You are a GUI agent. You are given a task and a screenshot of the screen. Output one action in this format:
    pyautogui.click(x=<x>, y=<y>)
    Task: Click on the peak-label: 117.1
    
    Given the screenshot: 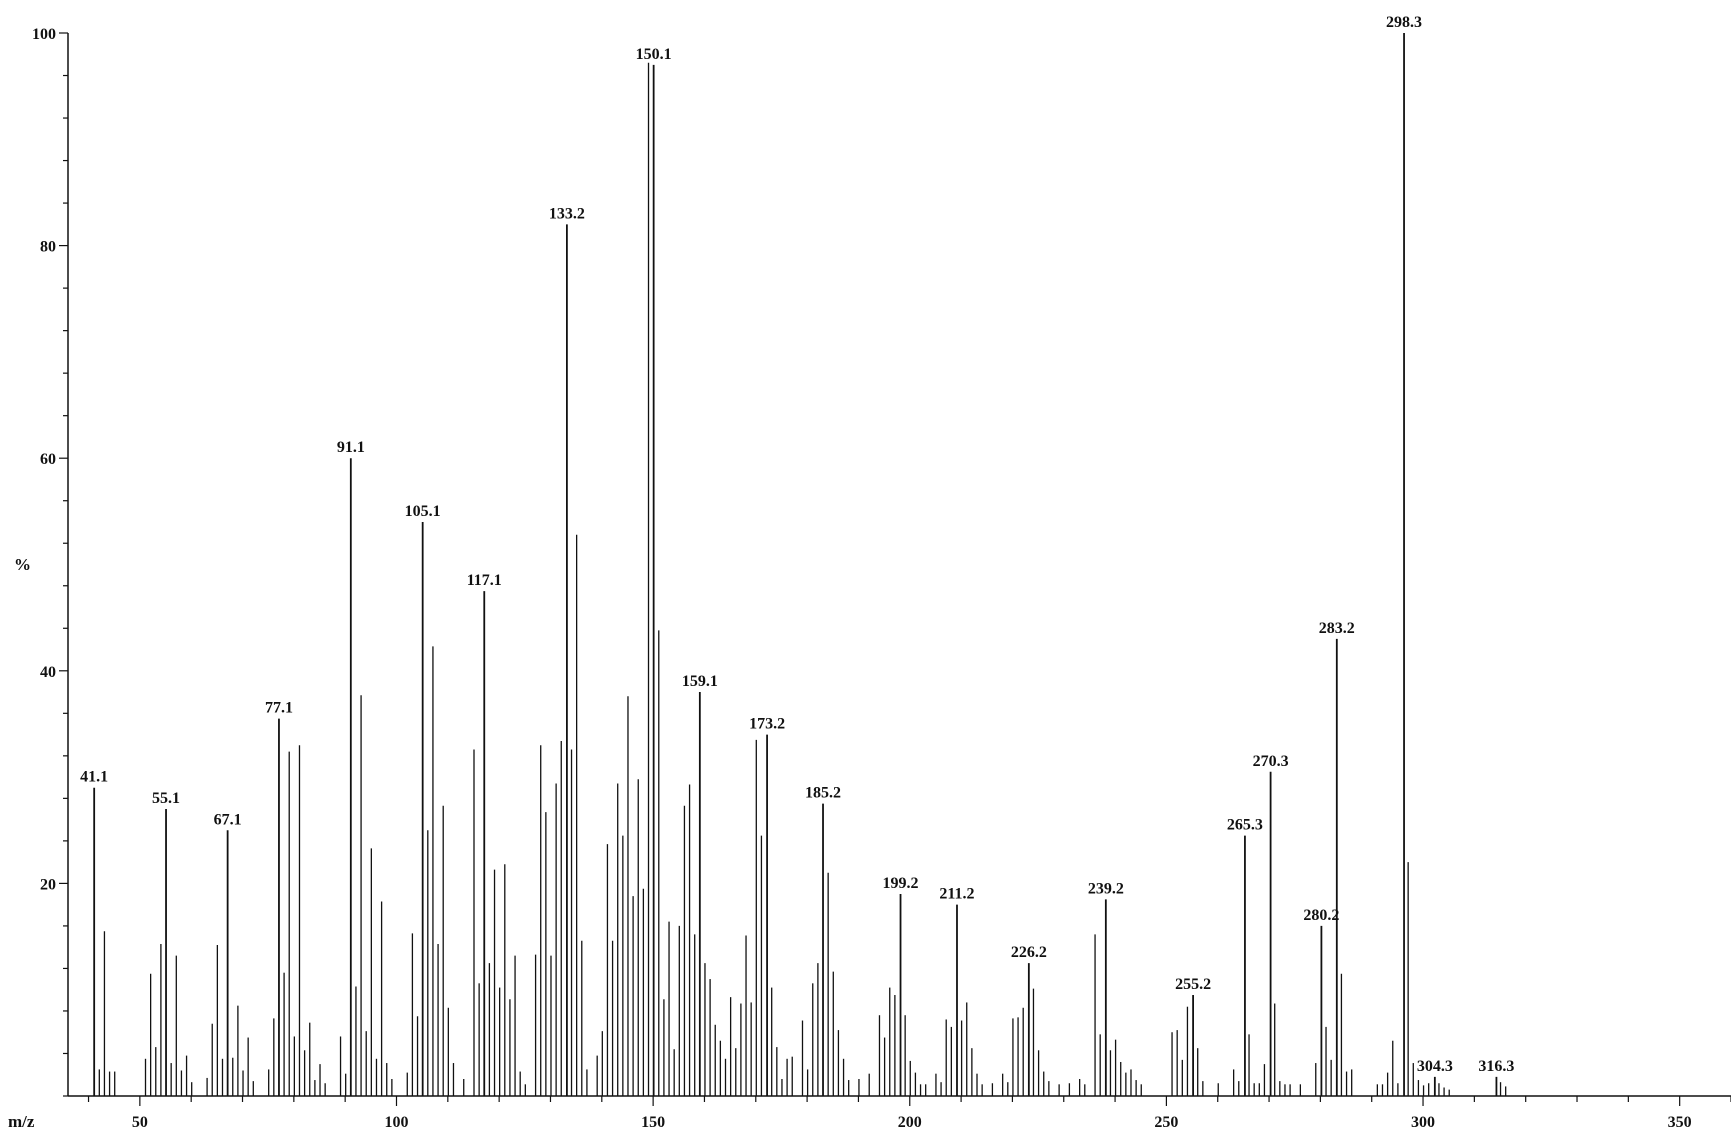 What is the action you would take?
    pyautogui.click(x=484, y=580)
    